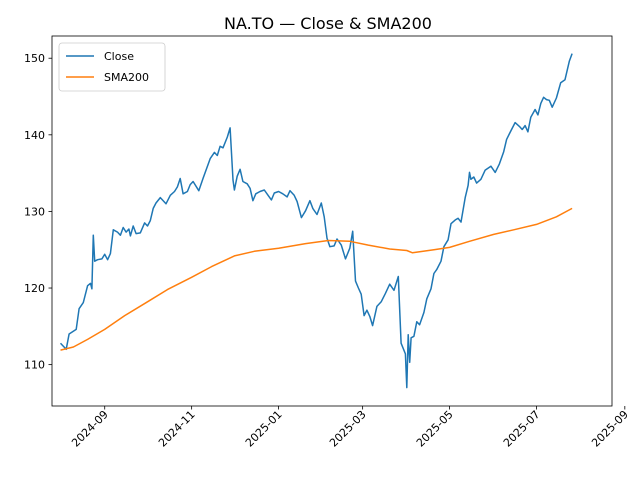 The height and width of the screenshot is (480, 640). Describe the element at coordinates (112, 67) in the screenshot. I see `legend-box` at that location.